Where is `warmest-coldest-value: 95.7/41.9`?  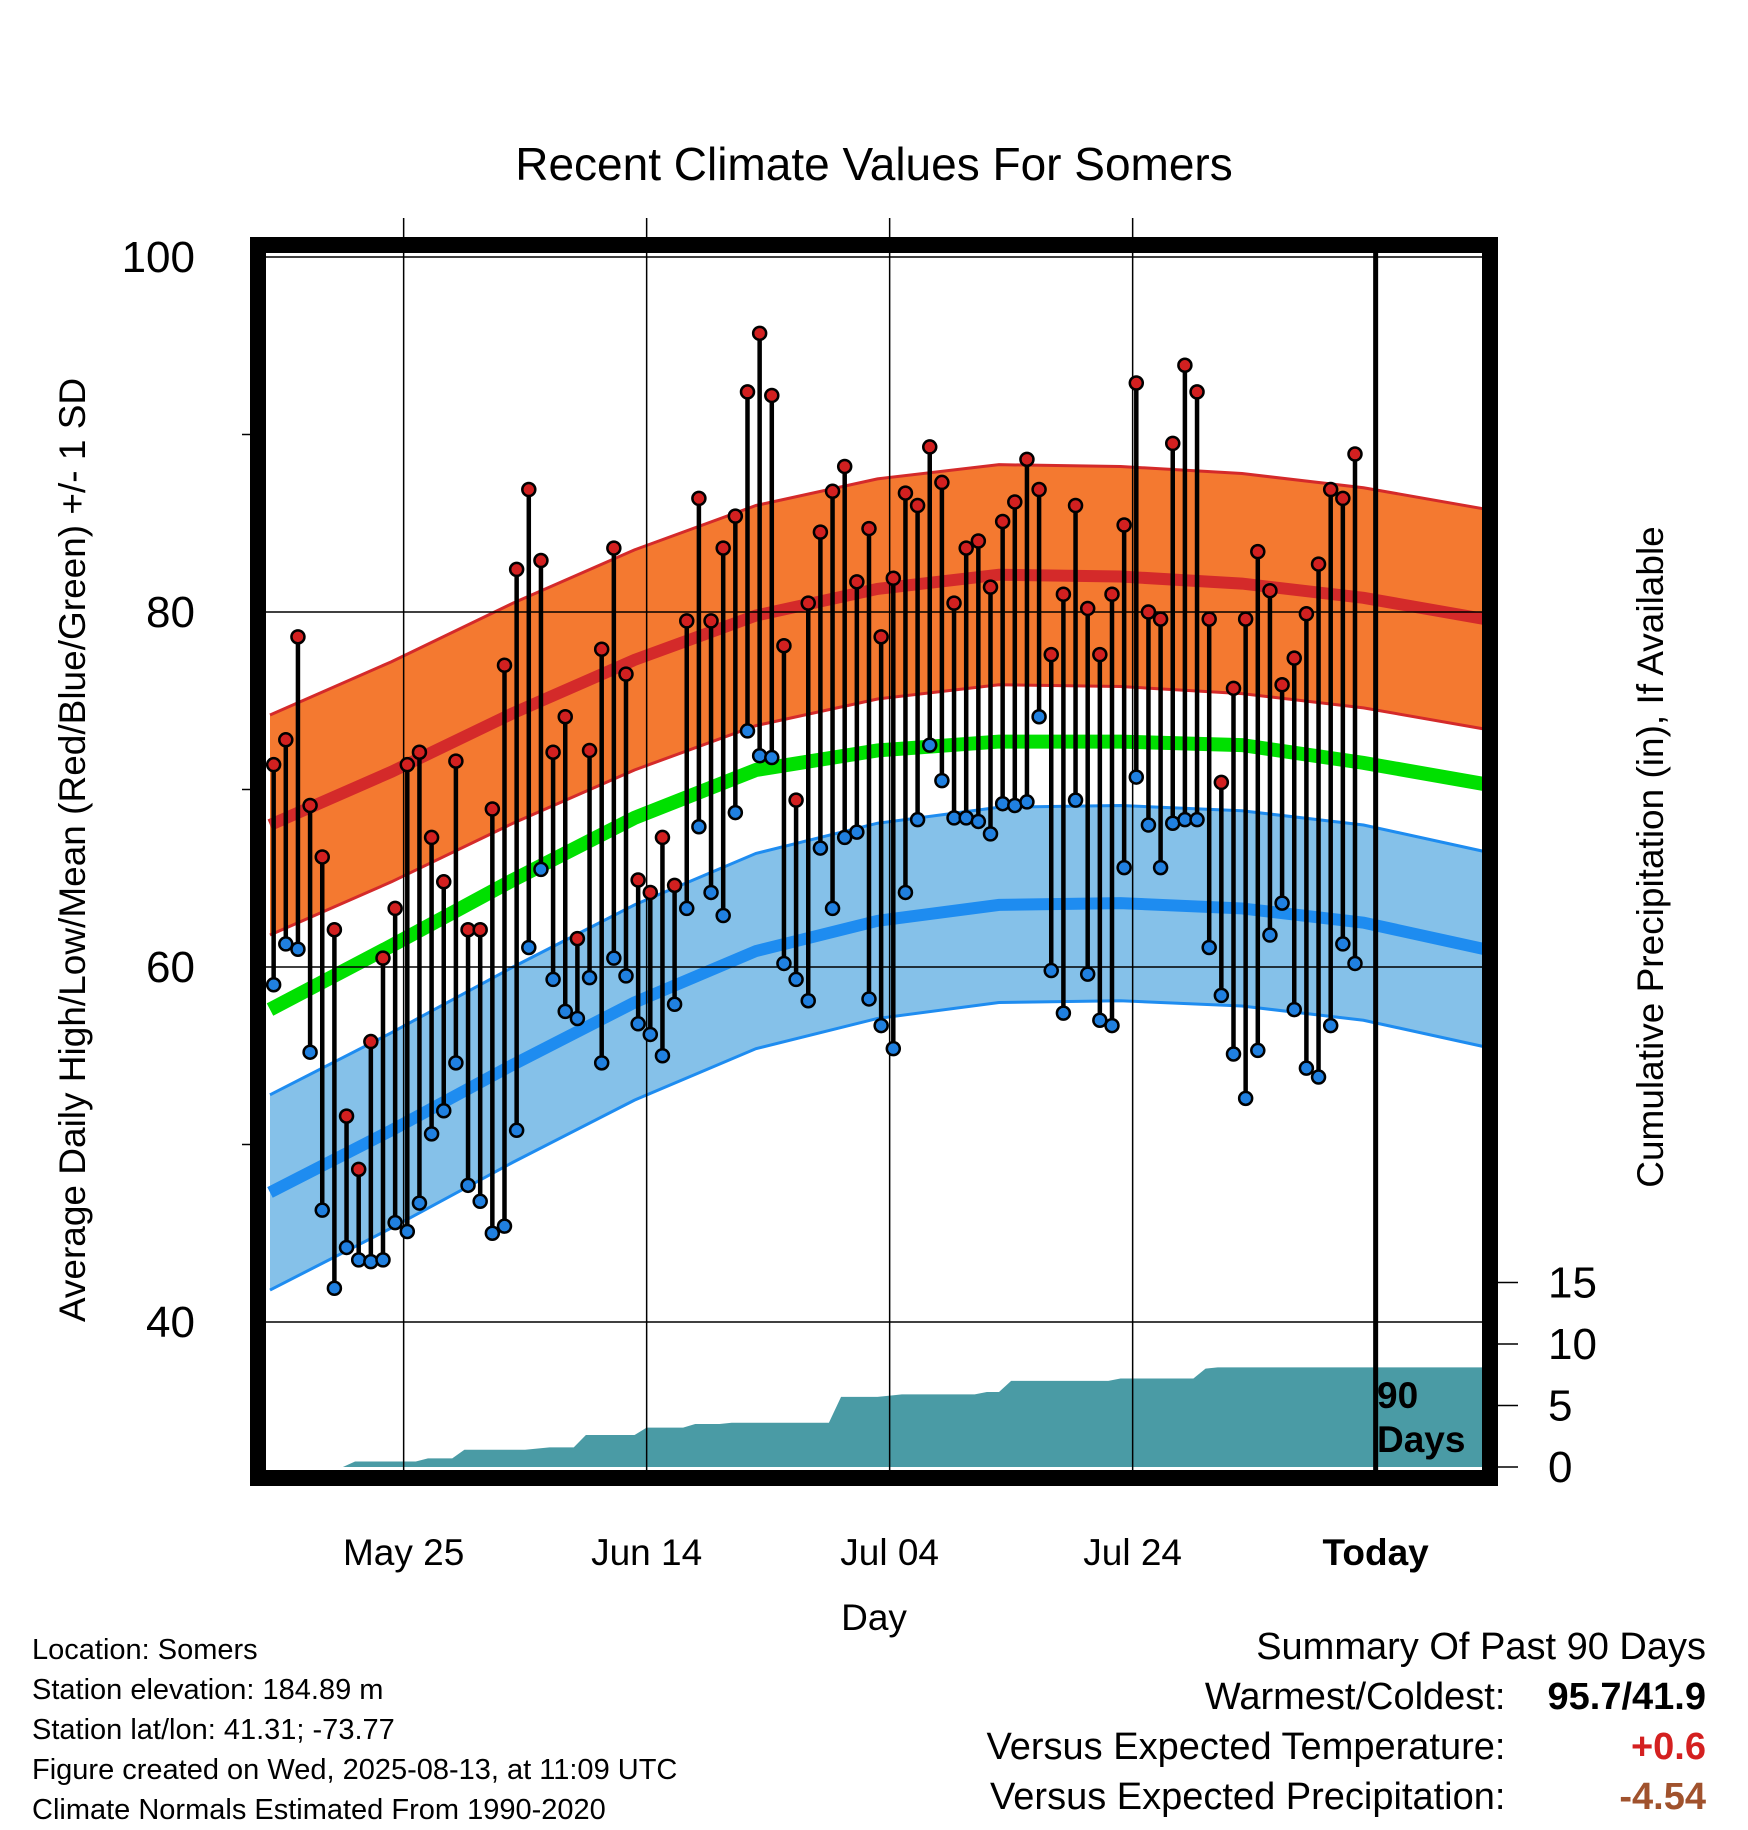
warmest-coldest-value: 95.7/41.9 is located at coordinates (1626, 1697).